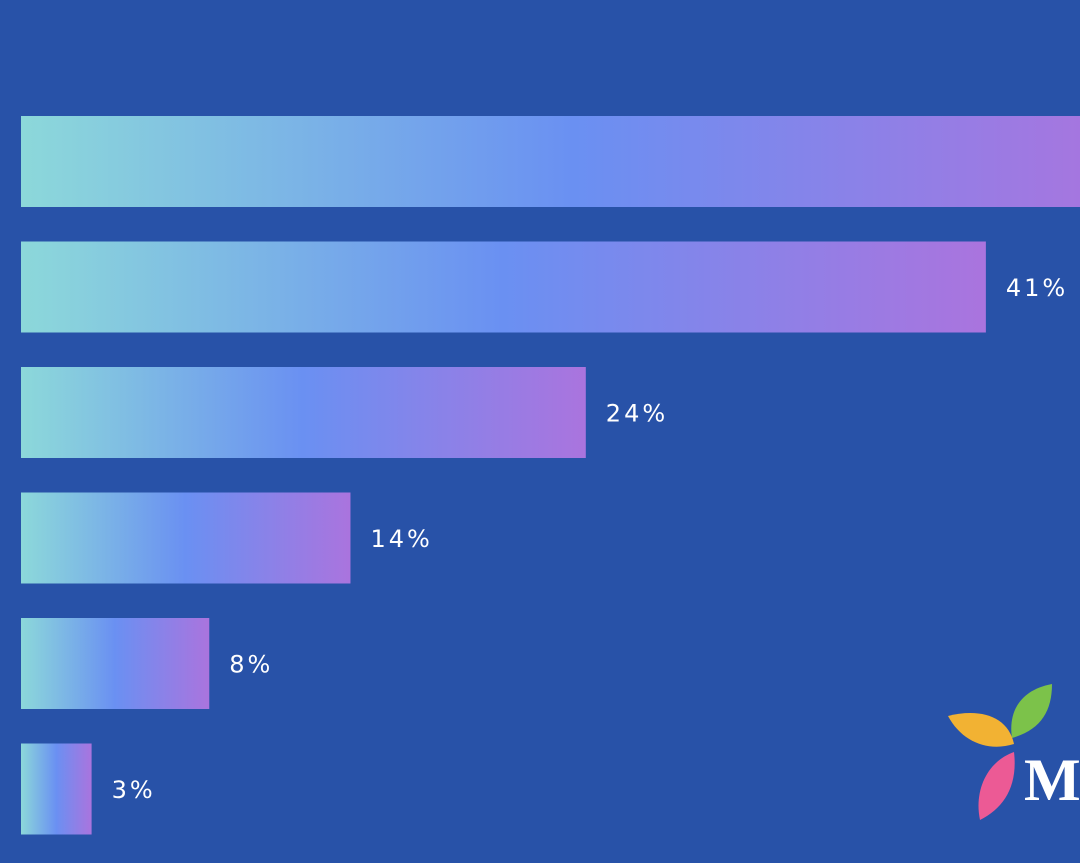 This screenshot has width=1080, height=863. I want to click on logo: M, so click(1014, 752).